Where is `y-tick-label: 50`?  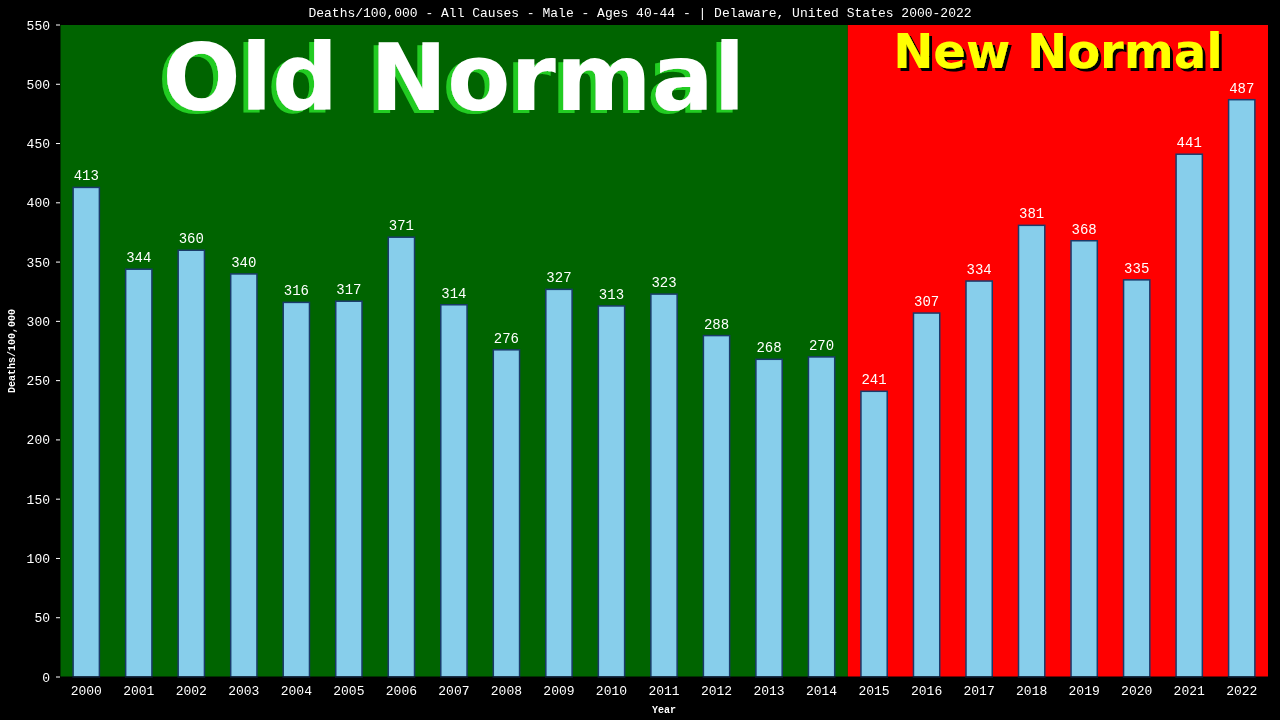 y-tick-label: 50 is located at coordinates (42, 619).